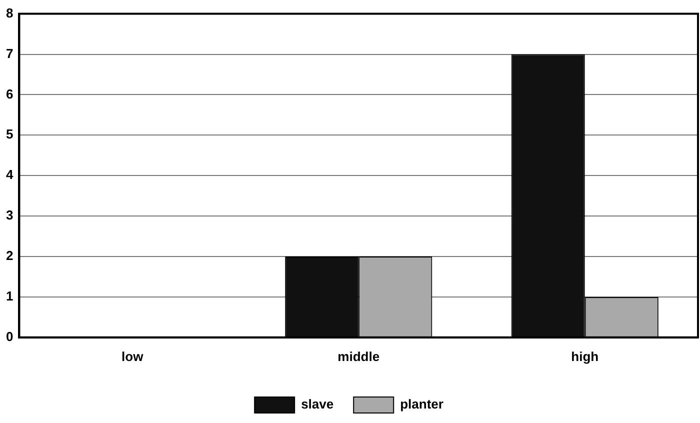 The width and height of the screenshot is (700, 423). Describe the element at coordinates (422, 404) in the screenshot. I see `legend-label: planter` at that location.